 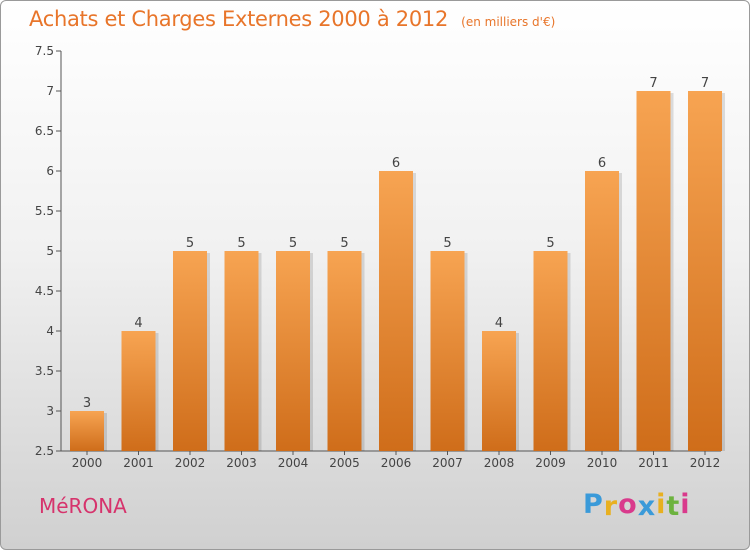 What do you see at coordinates (87, 403) in the screenshot?
I see `bar-value-label: 3` at bounding box center [87, 403].